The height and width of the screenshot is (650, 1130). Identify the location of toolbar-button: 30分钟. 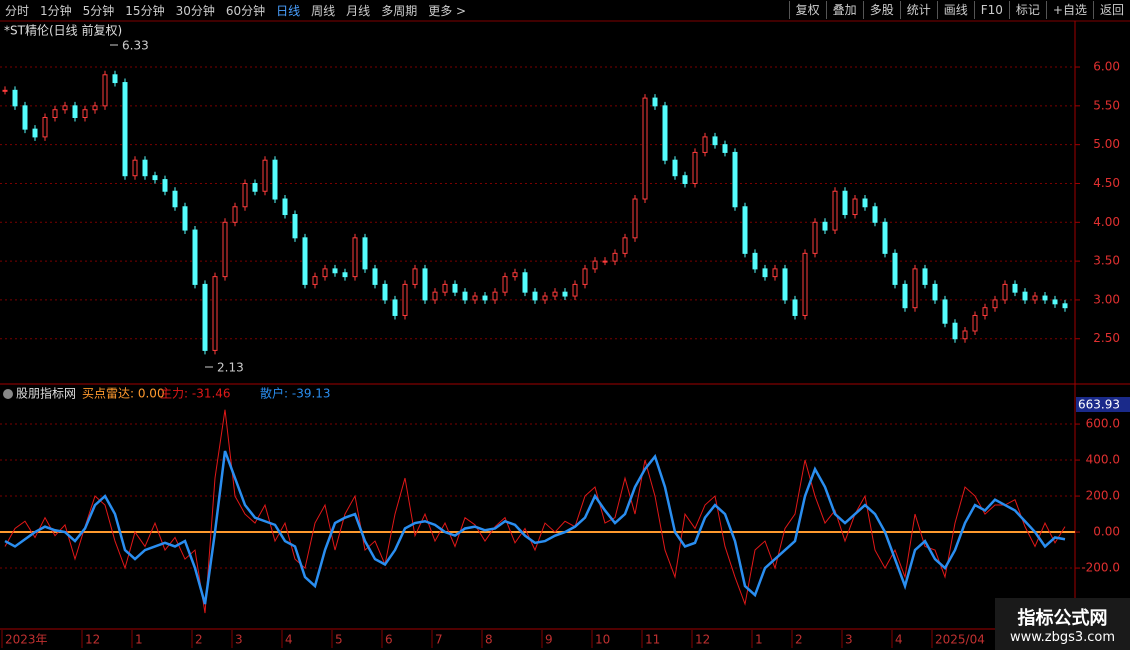
(195, 10).